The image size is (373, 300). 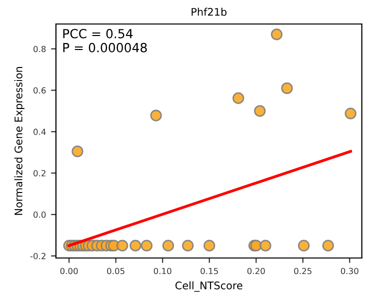 What do you see at coordinates (40, 49) in the screenshot?
I see `y-tick-label: 0.8` at bounding box center [40, 49].